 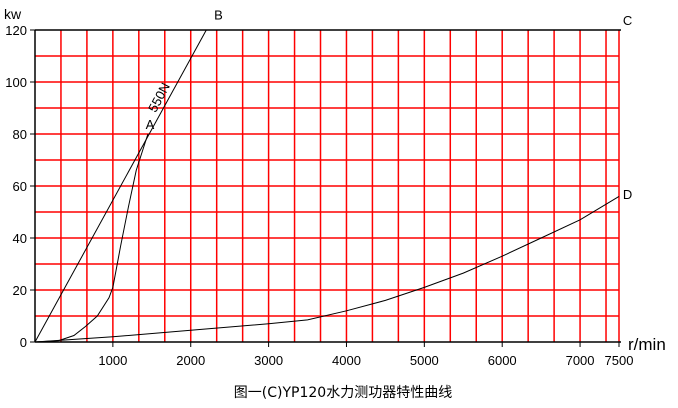 What do you see at coordinates (647, 344) in the screenshot?
I see `x-axis-label: r/min` at bounding box center [647, 344].